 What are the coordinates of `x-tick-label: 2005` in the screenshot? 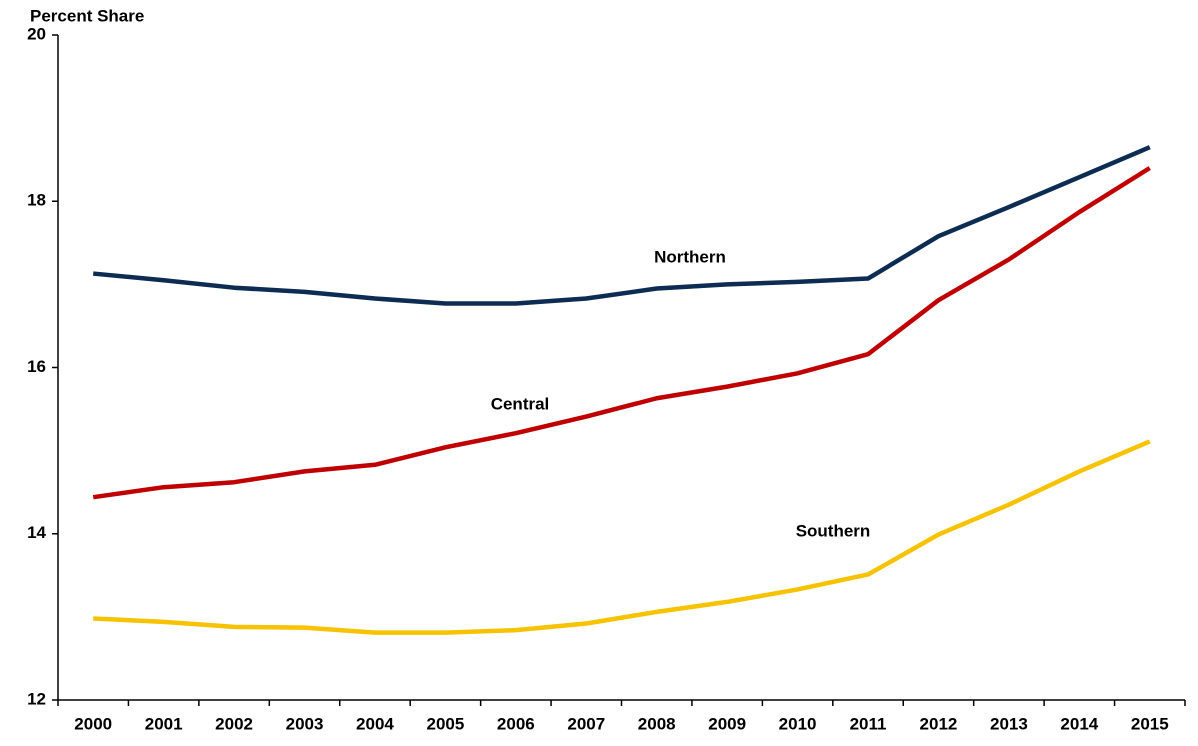 It's located at (445, 723).